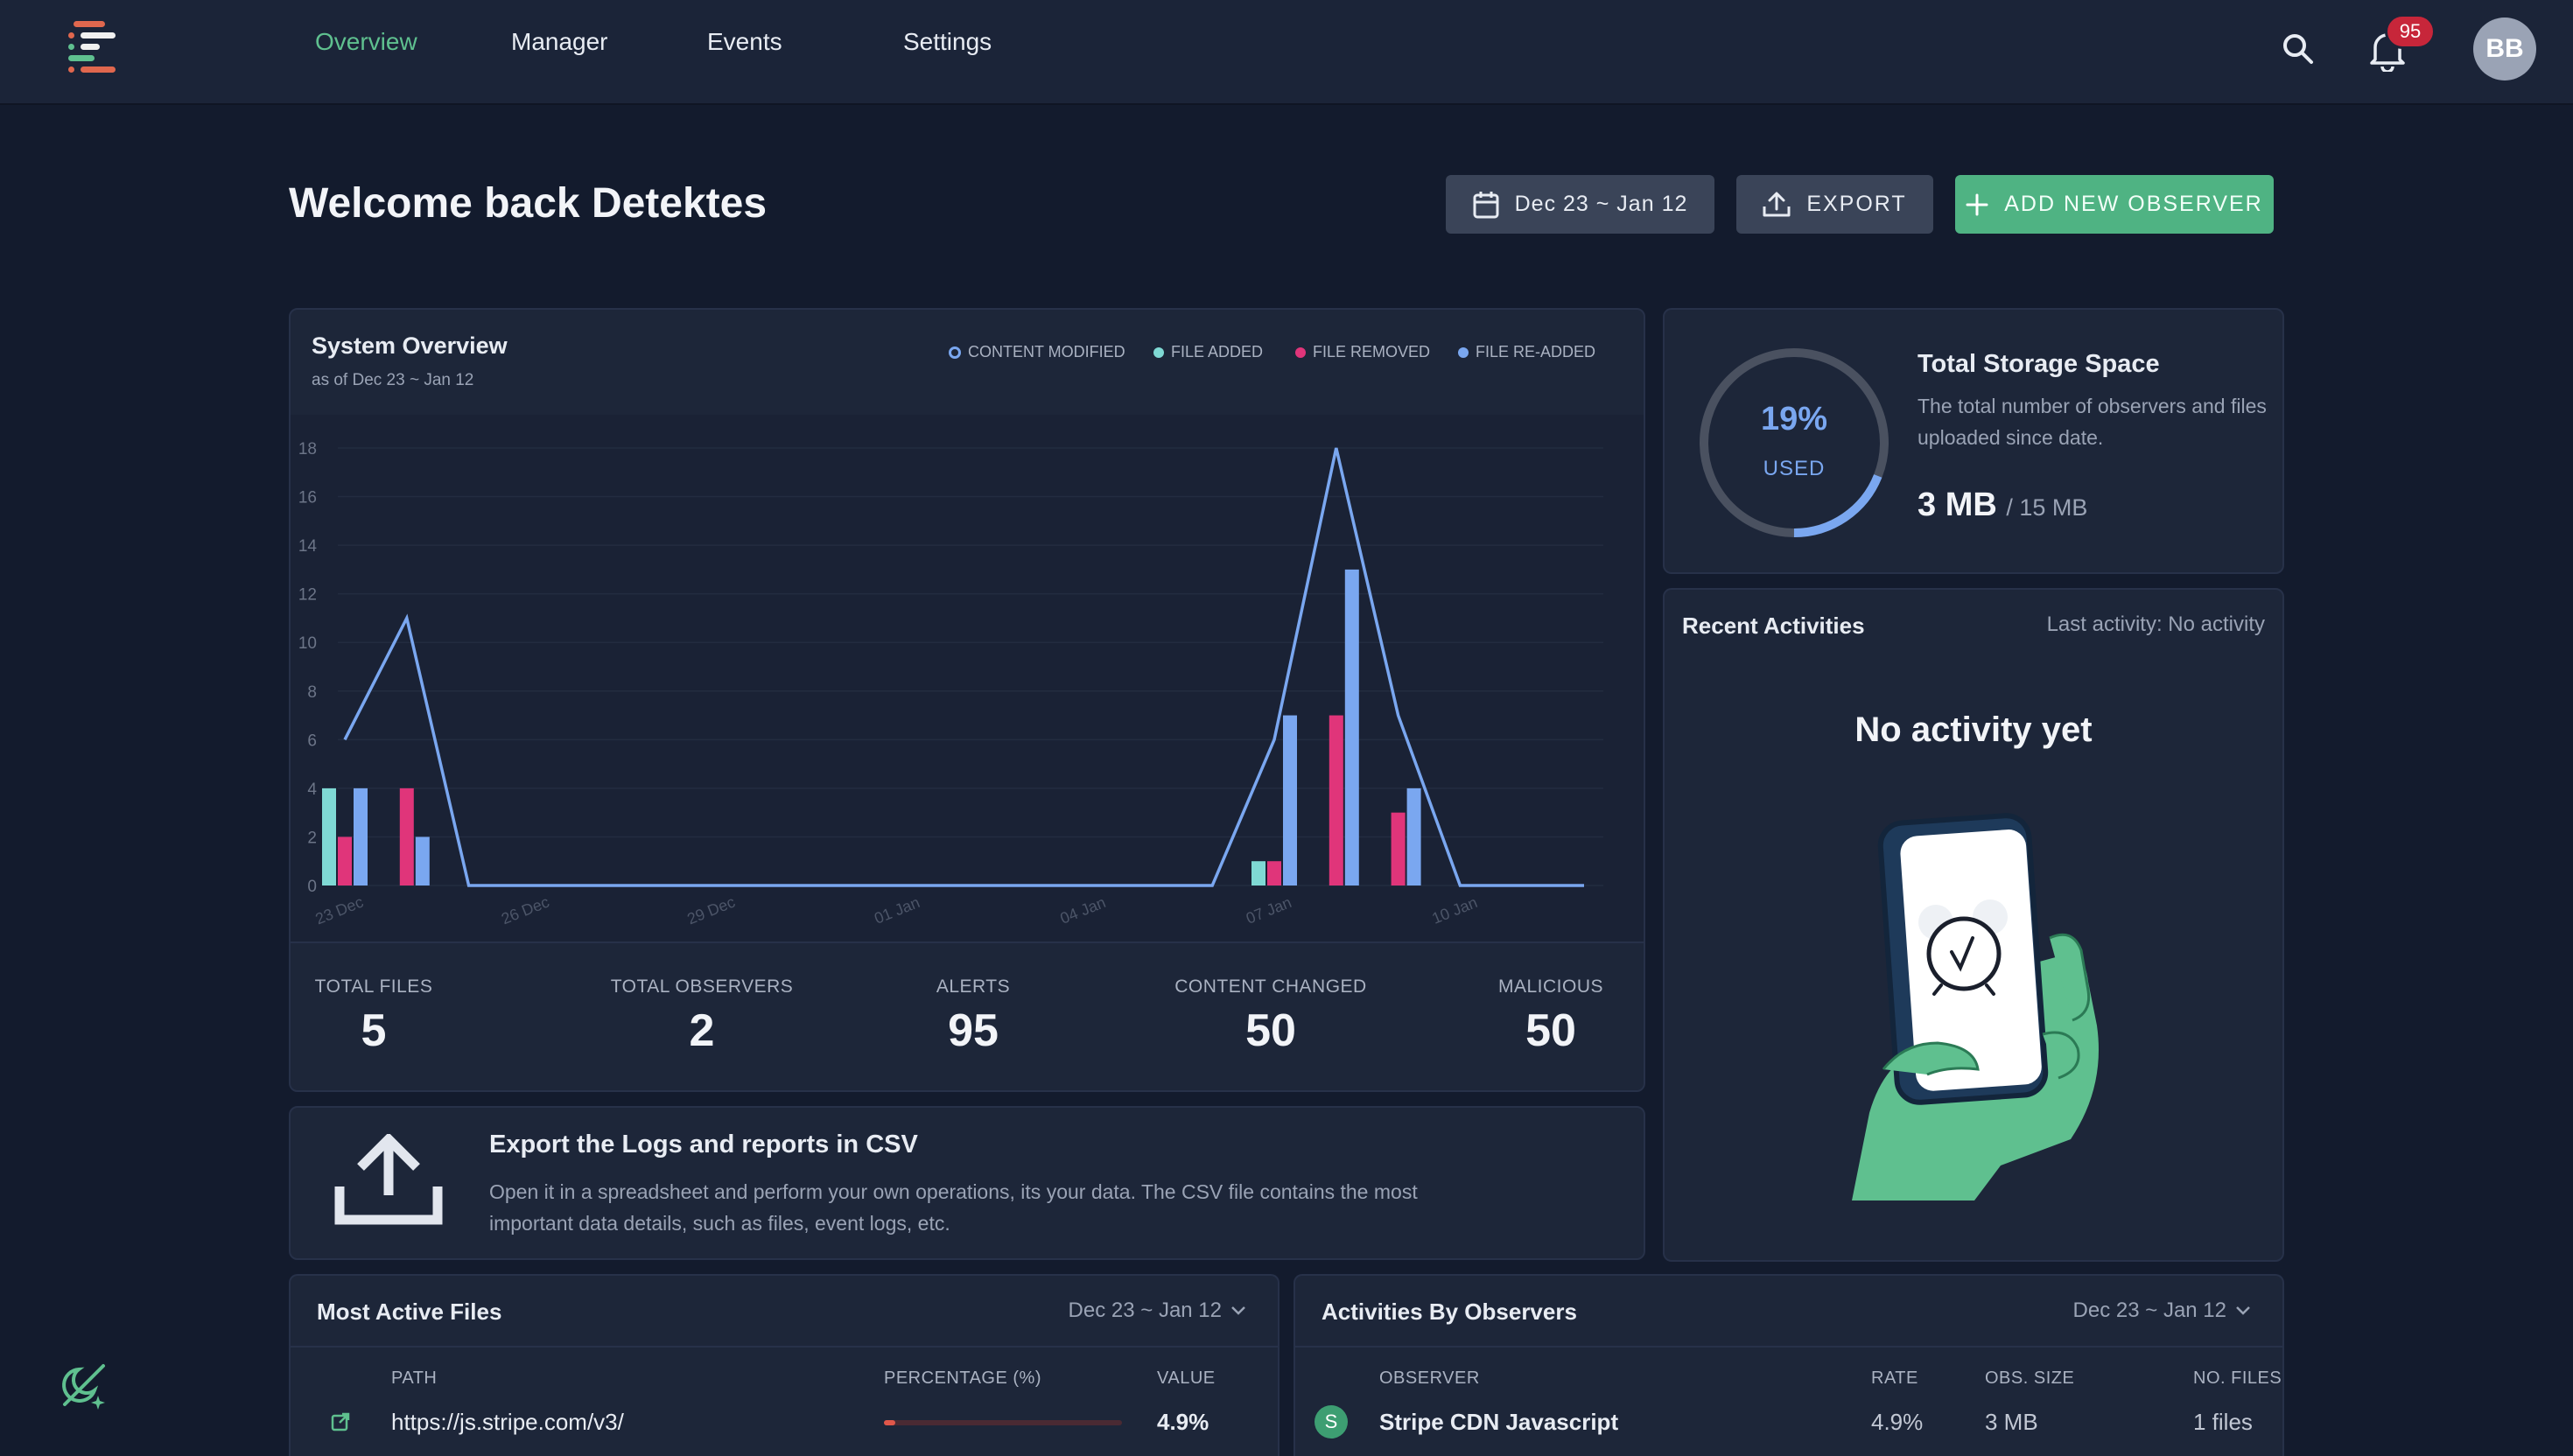 The width and height of the screenshot is (2573, 1456). I want to click on stat-label: ALERTS, so click(973, 986).